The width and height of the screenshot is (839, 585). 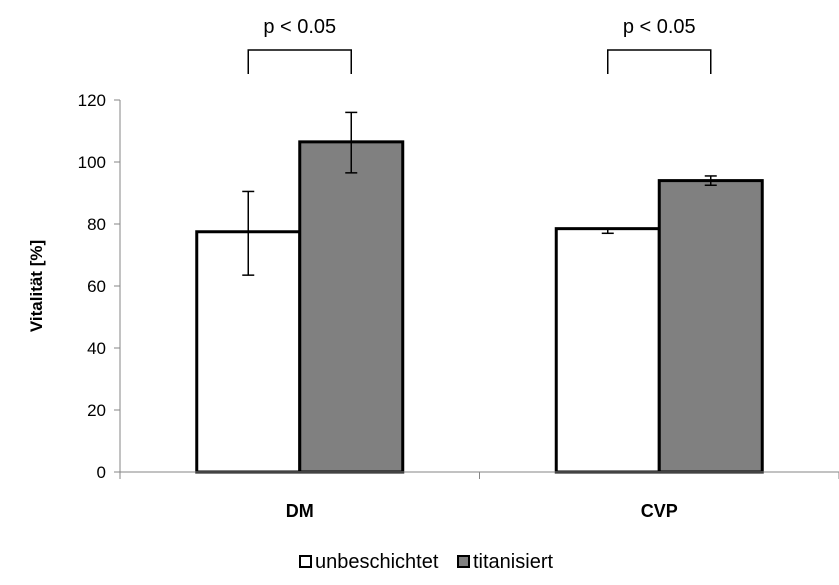 What do you see at coordinates (710, 326) in the screenshot?
I see `bar-titanisiert-CVP` at bounding box center [710, 326].